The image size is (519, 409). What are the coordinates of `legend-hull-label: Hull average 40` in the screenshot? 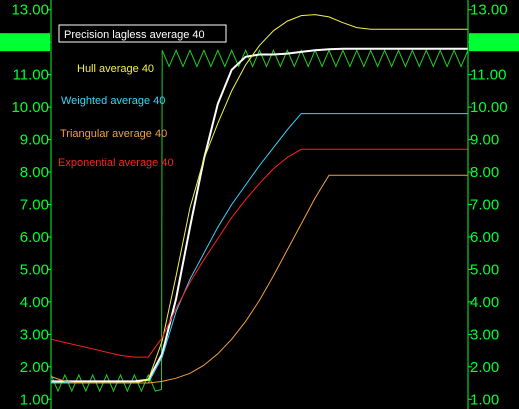 It's located at (115, 69).